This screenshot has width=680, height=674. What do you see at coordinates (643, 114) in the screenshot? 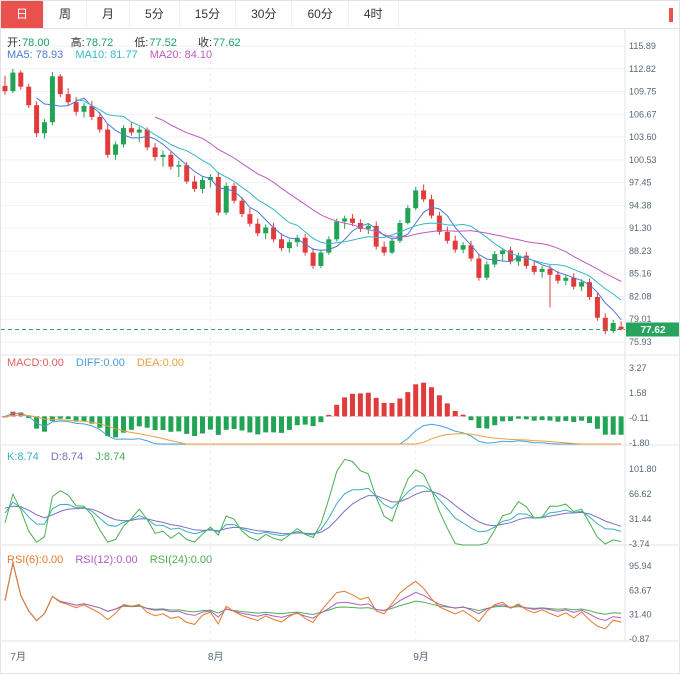
I see `y-axis-tick: 106.67` at bounding box center [643, 114].